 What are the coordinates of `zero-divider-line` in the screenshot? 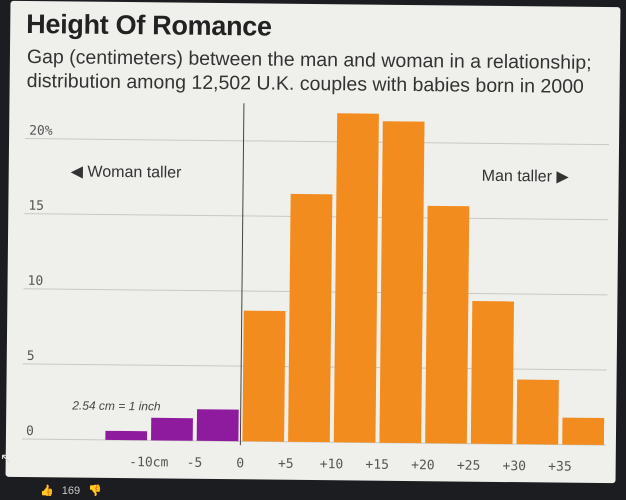 It's located at (242, 274).